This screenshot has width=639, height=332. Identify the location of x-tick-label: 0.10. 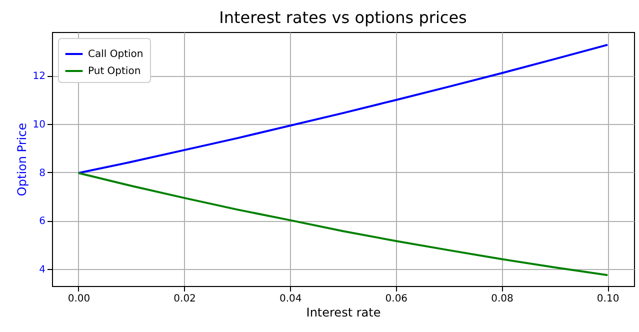
(608, 299).